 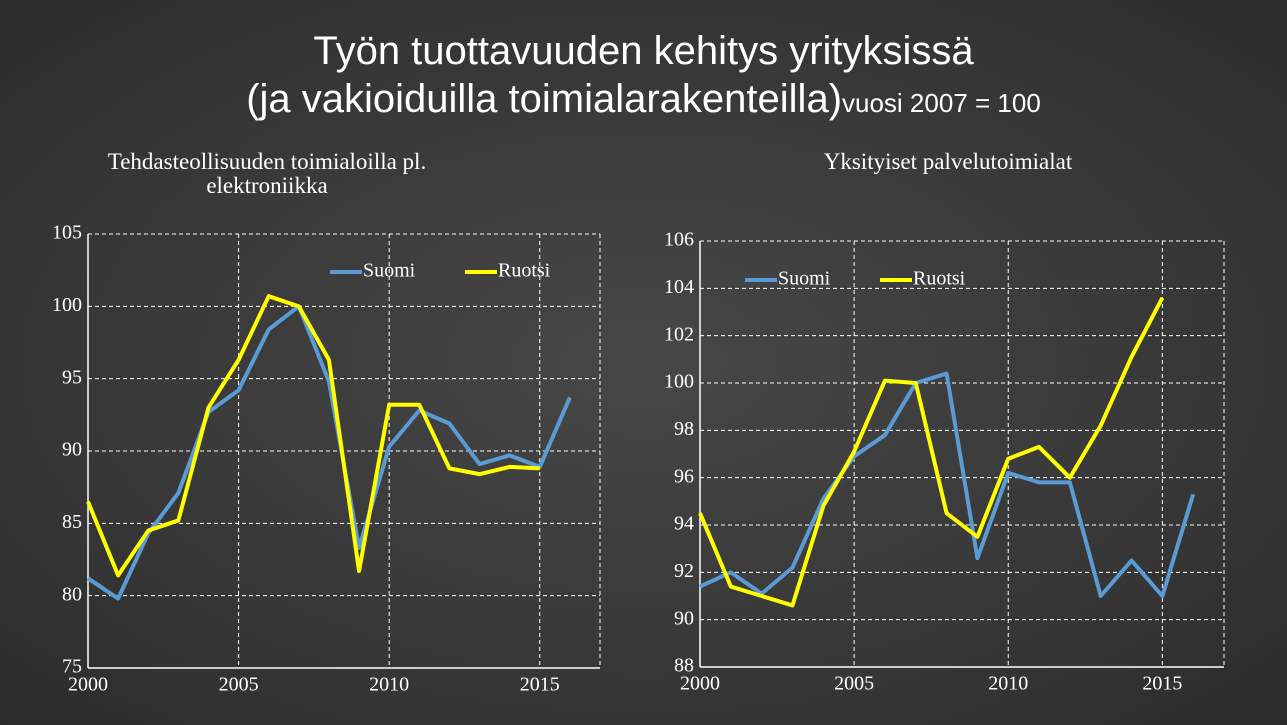 What do you see at coordinates (544, 99) in the screenshot?
I see `slide-subtitle: (ja vakioiduilla toimialarakenteilla)` at bounding box center [544, 99].